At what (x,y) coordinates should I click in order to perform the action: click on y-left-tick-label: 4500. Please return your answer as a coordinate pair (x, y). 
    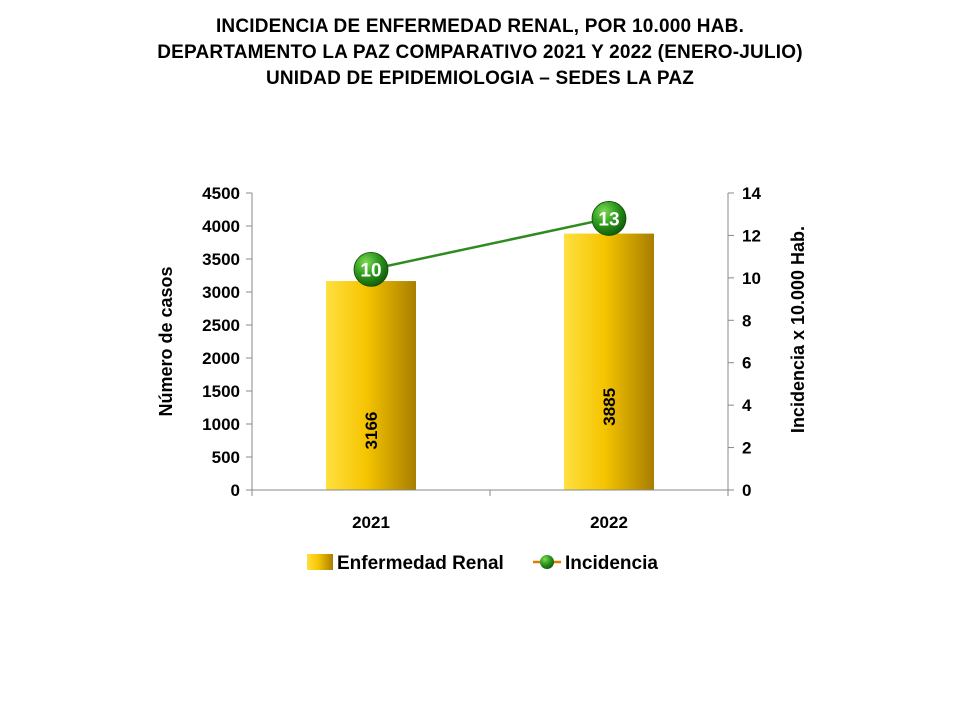
    Looking at the image, I should click on (221, 193).